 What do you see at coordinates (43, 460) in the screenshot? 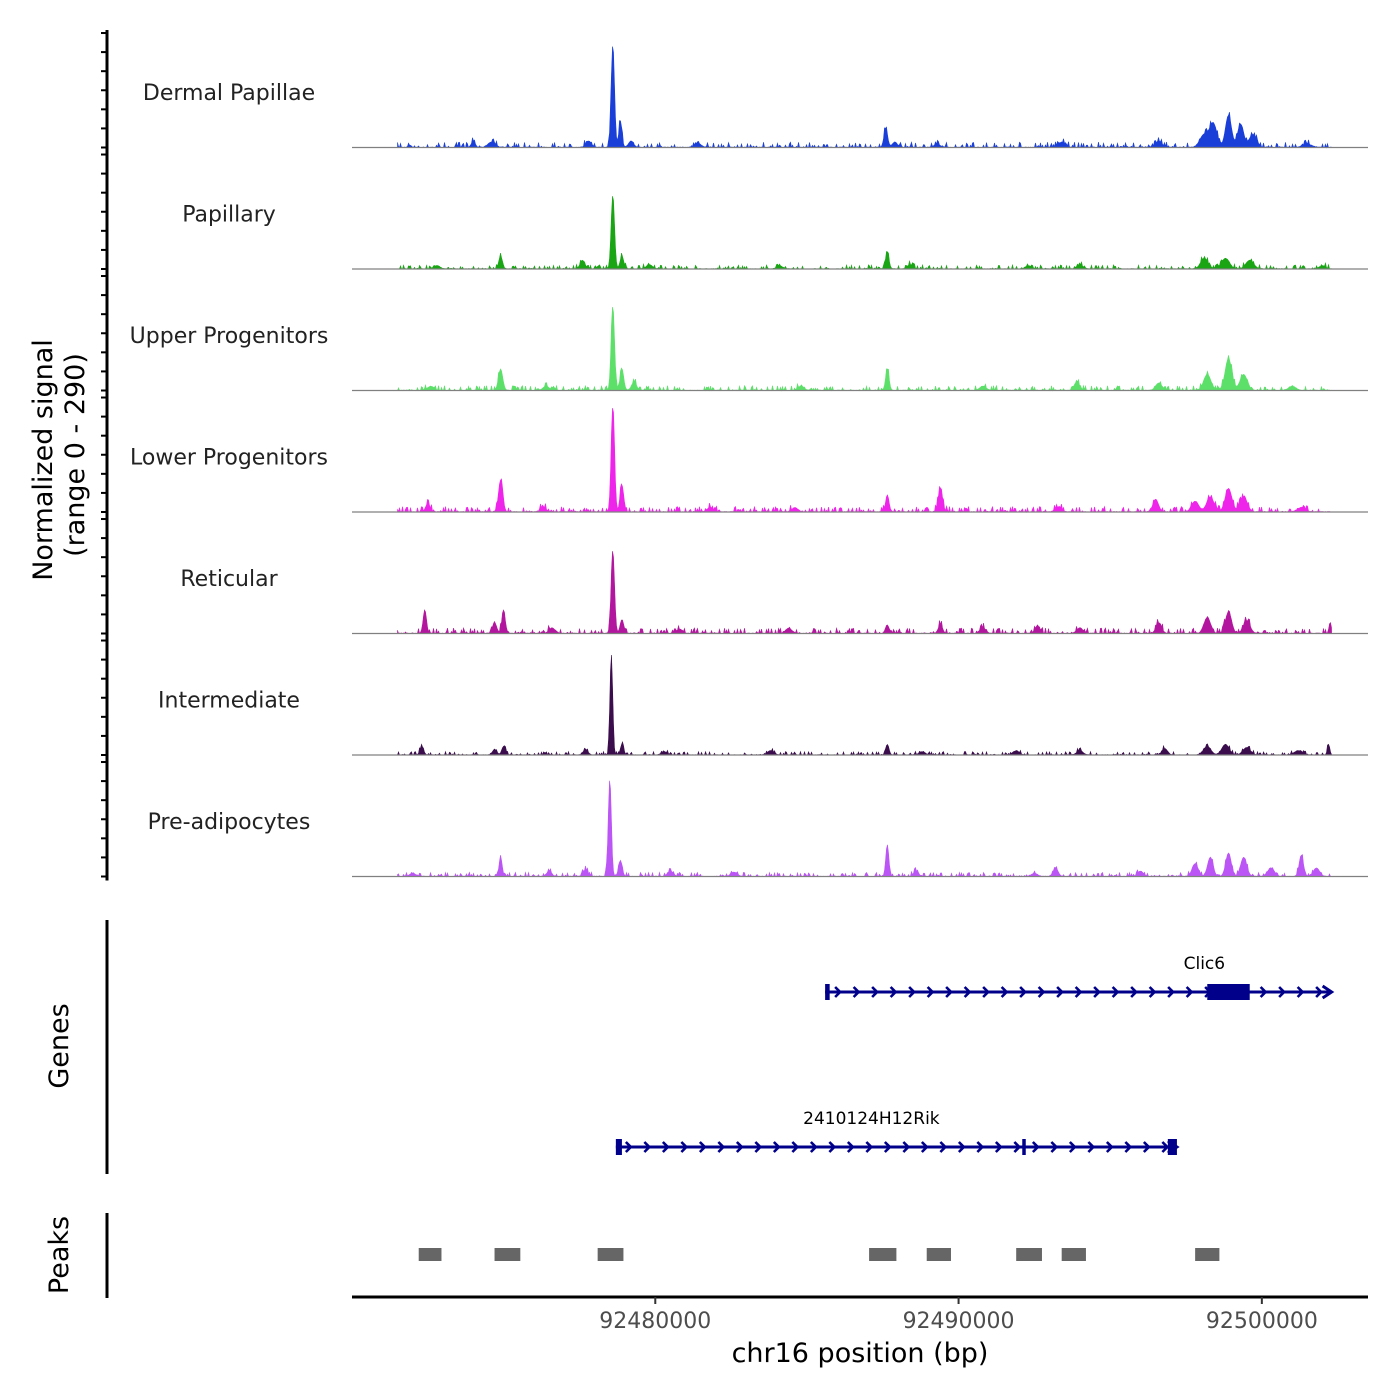
I see `y-axis-title-line1: Normalized signal` at bounding box center [43, 460].